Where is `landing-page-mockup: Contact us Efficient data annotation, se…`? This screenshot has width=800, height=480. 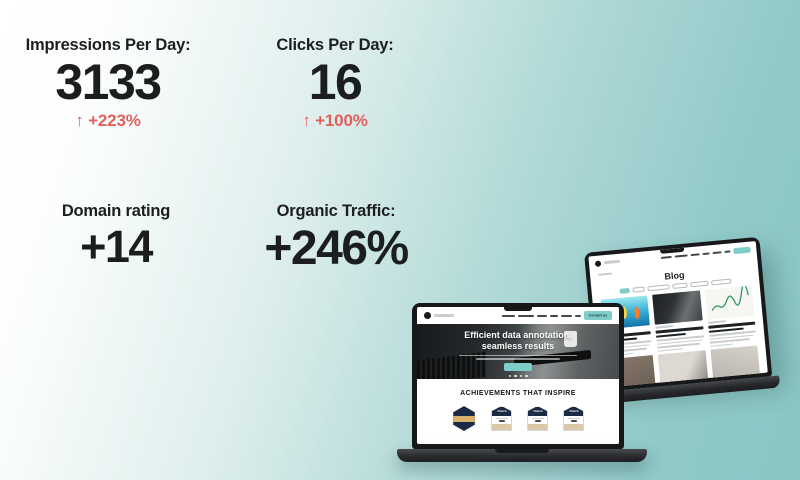 landing-page-mockup: Contact us Efficient data annotation, se… is located at coordinates (518, 375).